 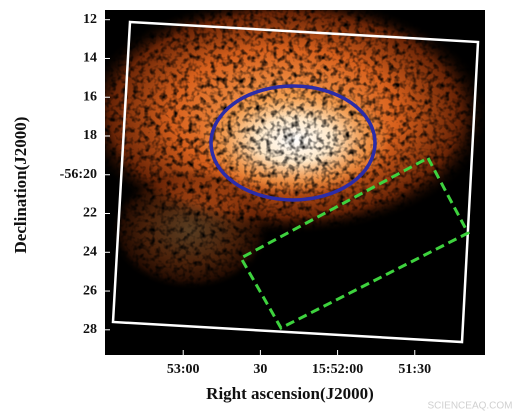 I want to click on y-tick-label: 28, so click(x=90, y=329).